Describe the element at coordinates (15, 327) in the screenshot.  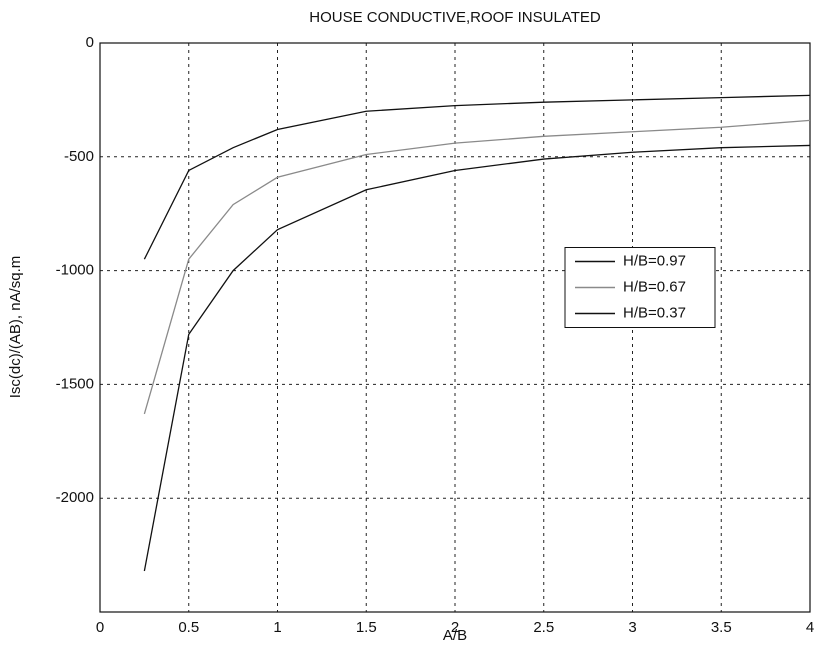
I see `y-axis-label: Isc(dc)/(AB), nA/sq.m` at that location.